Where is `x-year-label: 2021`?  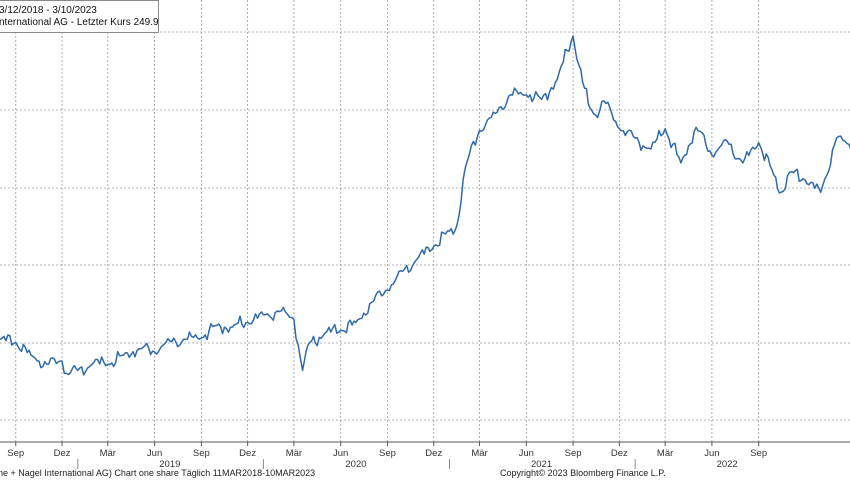 x-year-label: 2021 is located at coordinates (541, 464).